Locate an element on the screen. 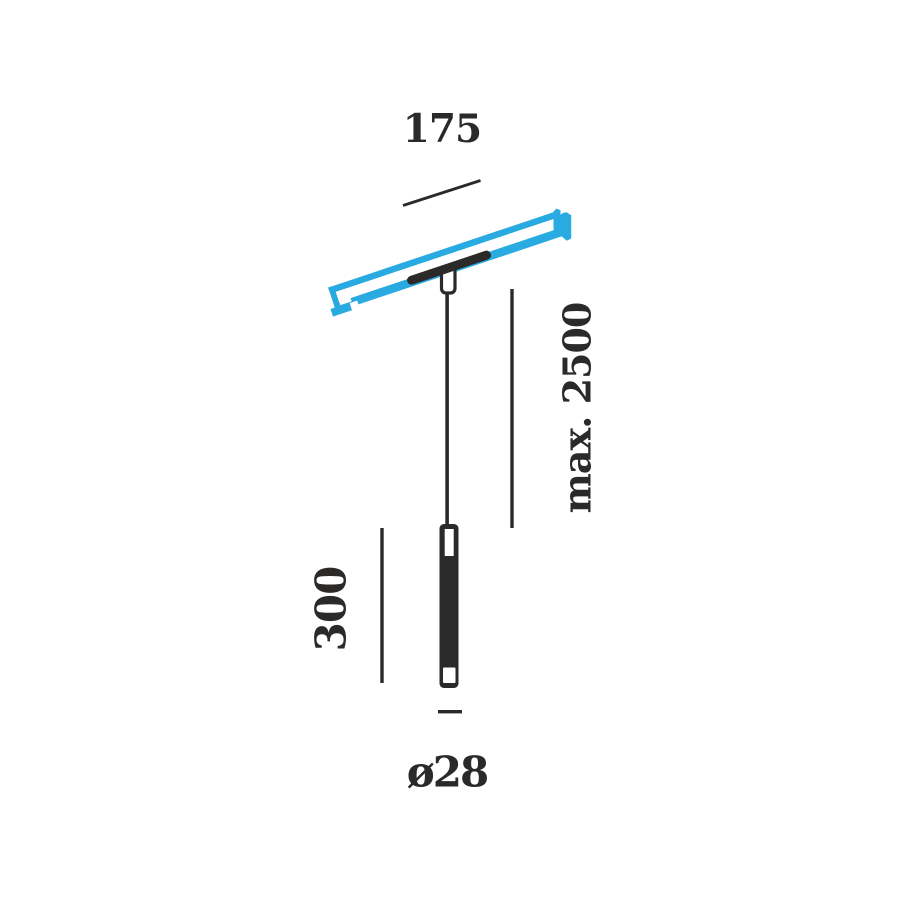  pendant-tube is located at coordinates (449, 606).